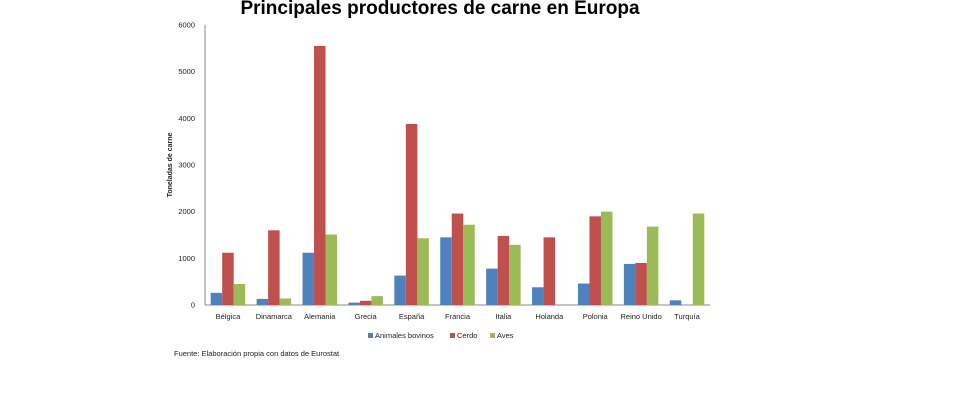  Describe the element at coordinates (186, 25) in the screenshot. I see `y-tick-label: 6000` at that location.